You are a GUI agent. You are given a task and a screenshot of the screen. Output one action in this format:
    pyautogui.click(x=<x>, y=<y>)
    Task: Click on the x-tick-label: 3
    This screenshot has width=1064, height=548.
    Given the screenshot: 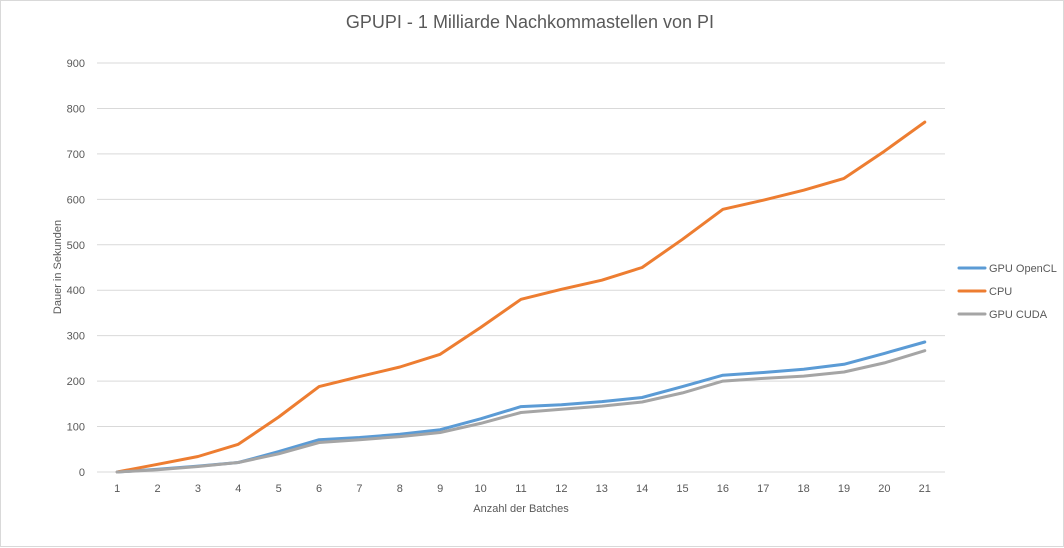 What is the action you would take?
    pyautogui.click(x=198, y=489)
    